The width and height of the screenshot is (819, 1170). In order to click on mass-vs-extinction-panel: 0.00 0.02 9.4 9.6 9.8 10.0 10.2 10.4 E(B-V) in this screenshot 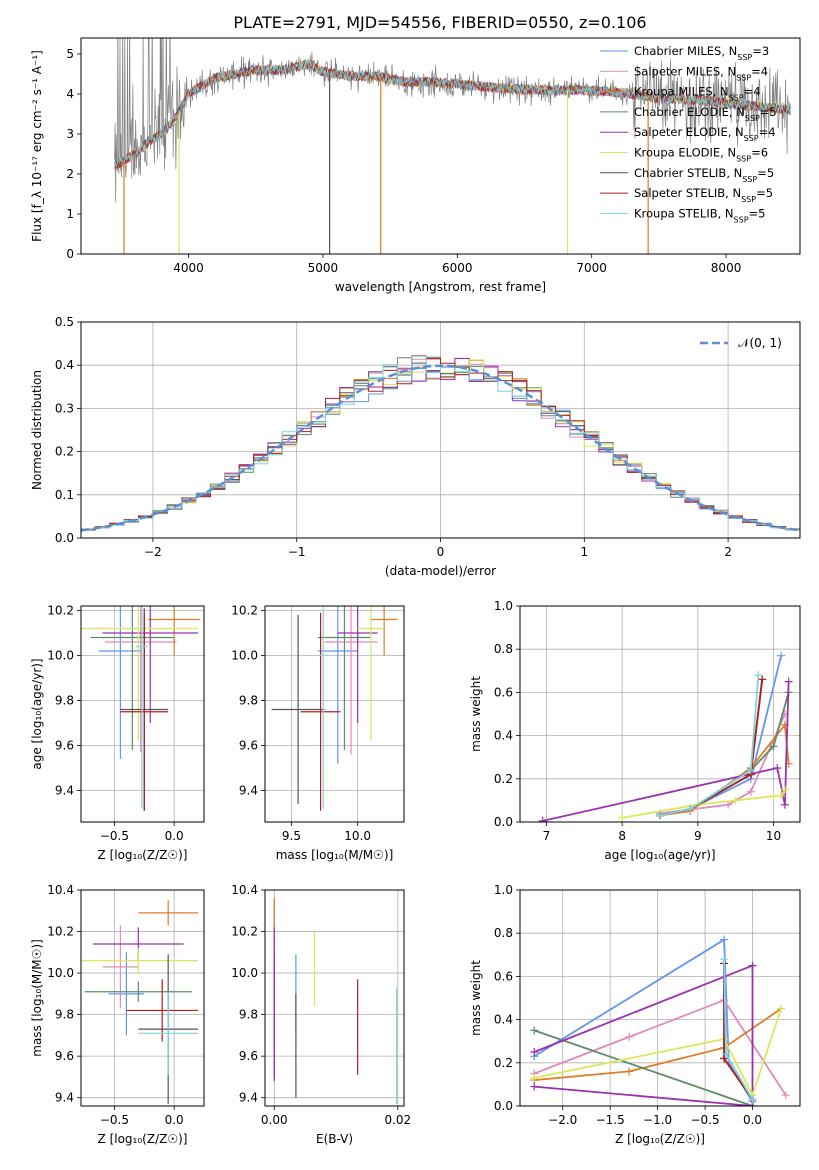, I will do `click(321, 1014)`.